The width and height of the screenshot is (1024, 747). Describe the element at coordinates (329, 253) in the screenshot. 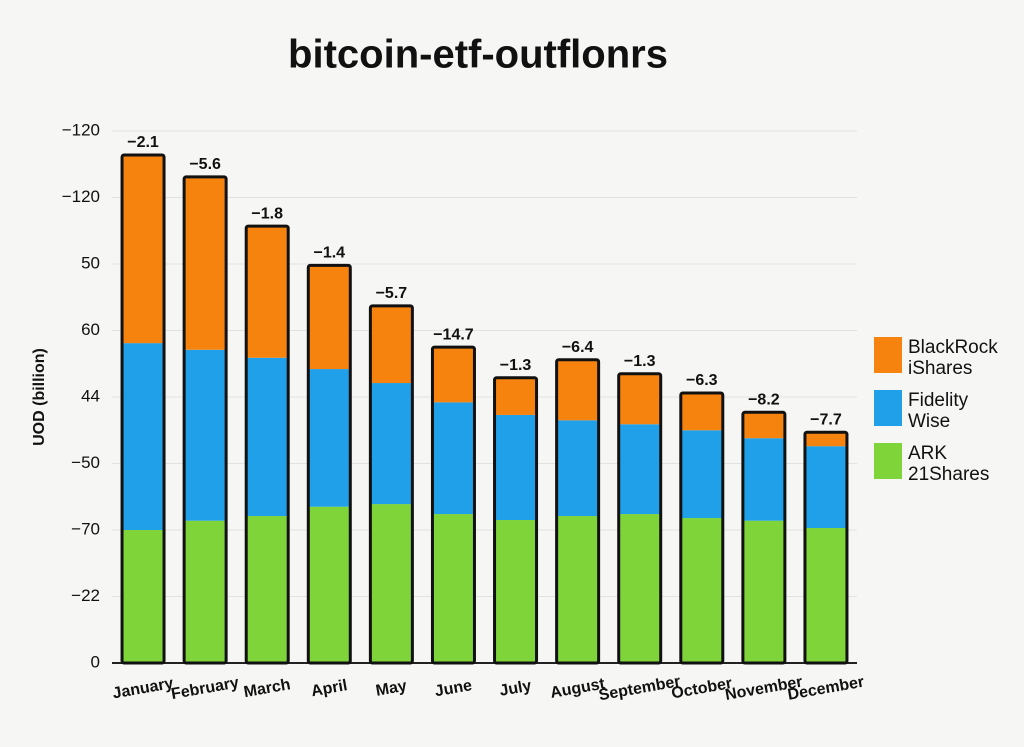

I see `bar-label: −1.4` at that location.